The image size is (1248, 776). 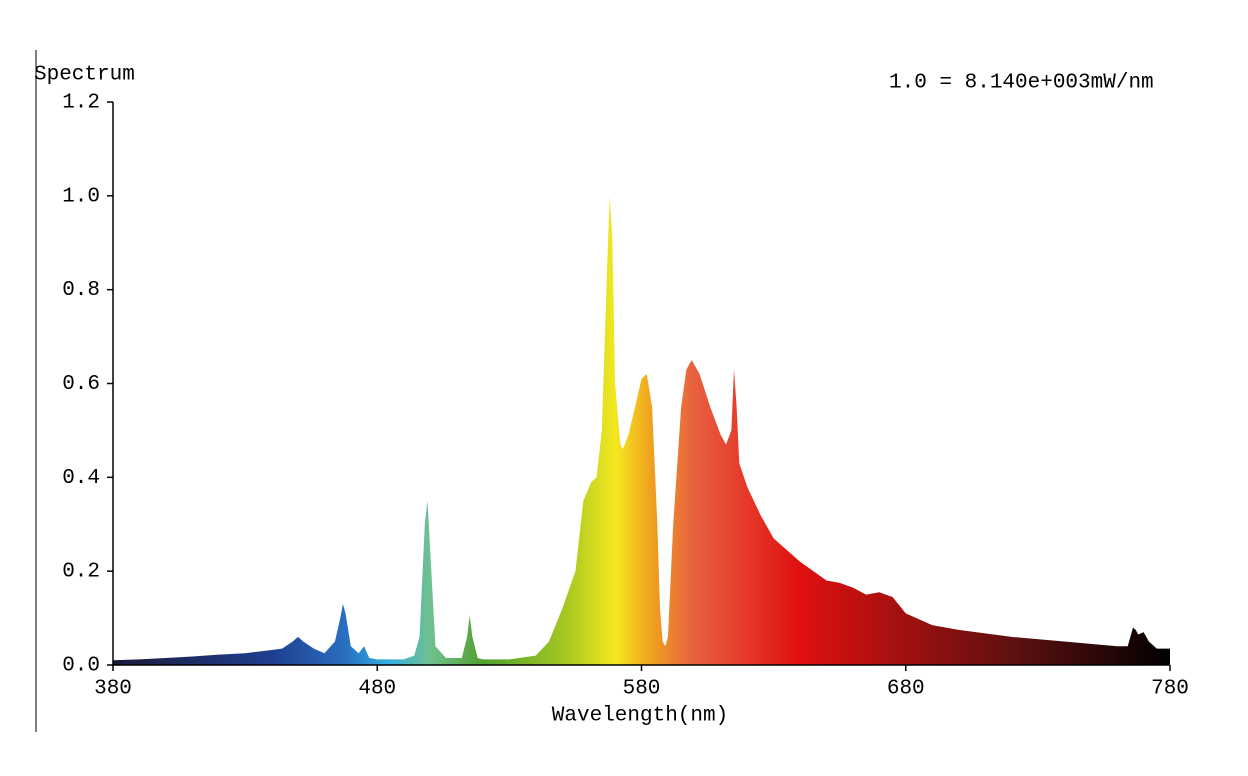 What do you see at coordinates (1170, 689) in the screenshot?
I see `x-tick-label: 780` at bounding box center [1170, 689].